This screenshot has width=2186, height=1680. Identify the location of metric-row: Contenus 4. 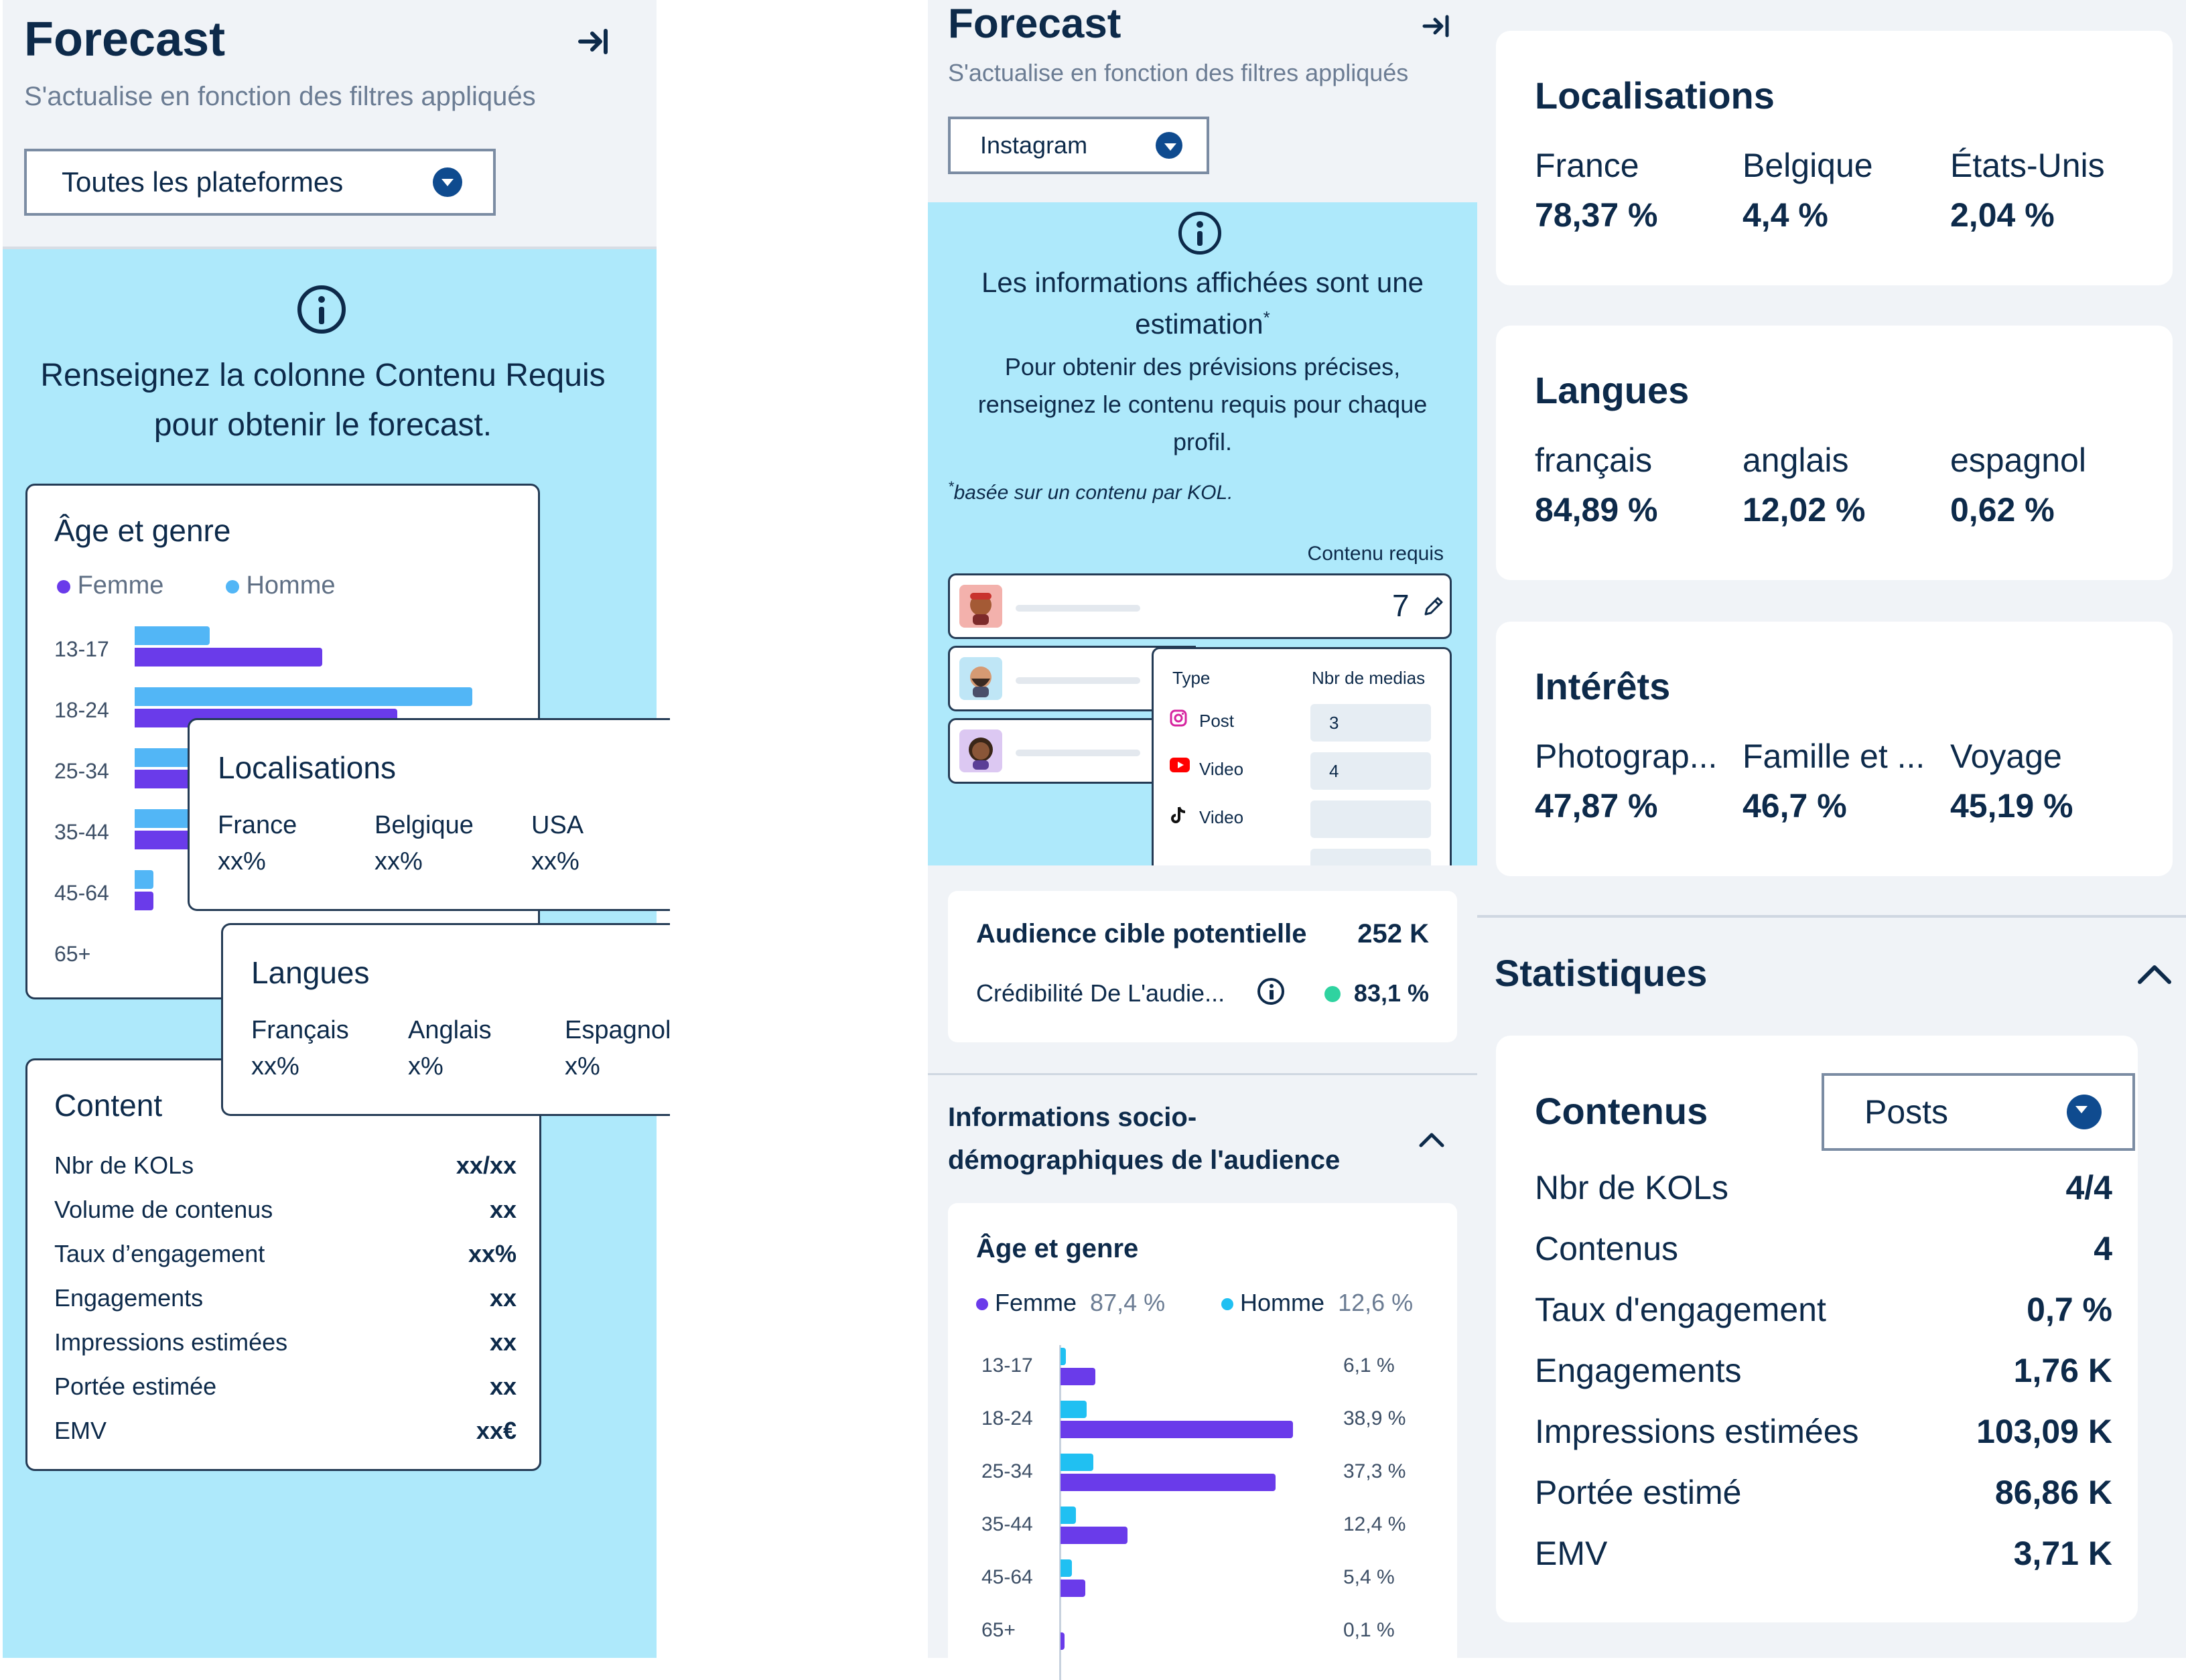
(1823, 1248).